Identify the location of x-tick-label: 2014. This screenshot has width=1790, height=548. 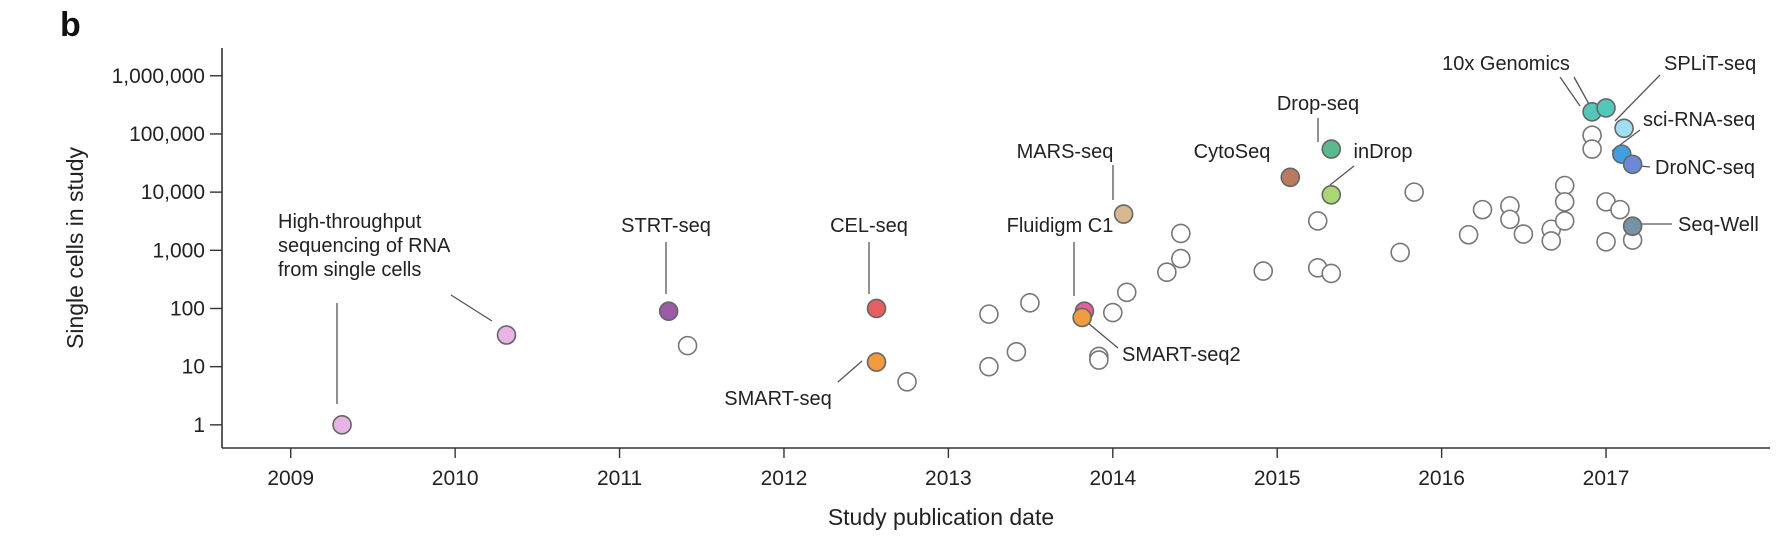
(1112, 478).